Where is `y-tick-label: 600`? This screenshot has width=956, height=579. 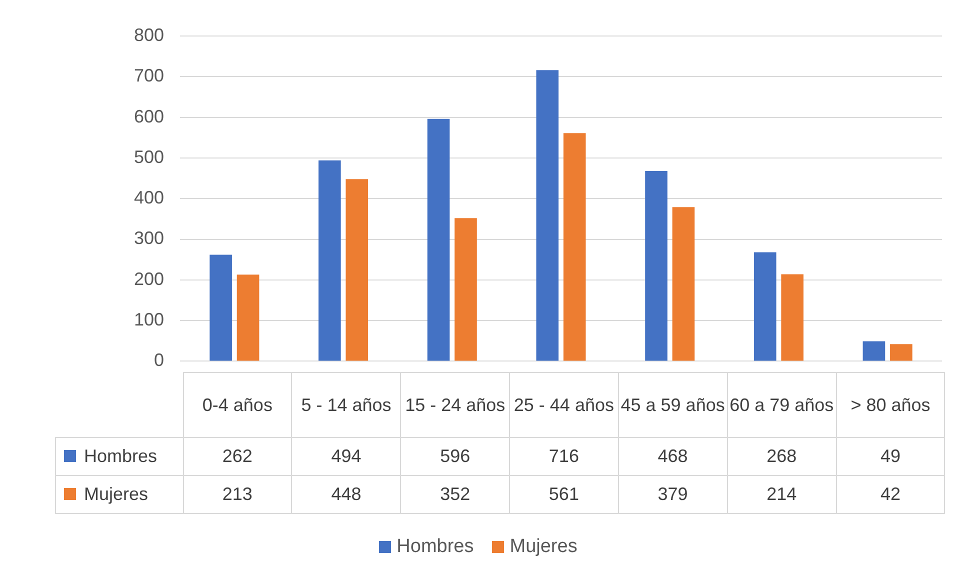
y-tick-label: 600 is located at coordinates (149, 116).